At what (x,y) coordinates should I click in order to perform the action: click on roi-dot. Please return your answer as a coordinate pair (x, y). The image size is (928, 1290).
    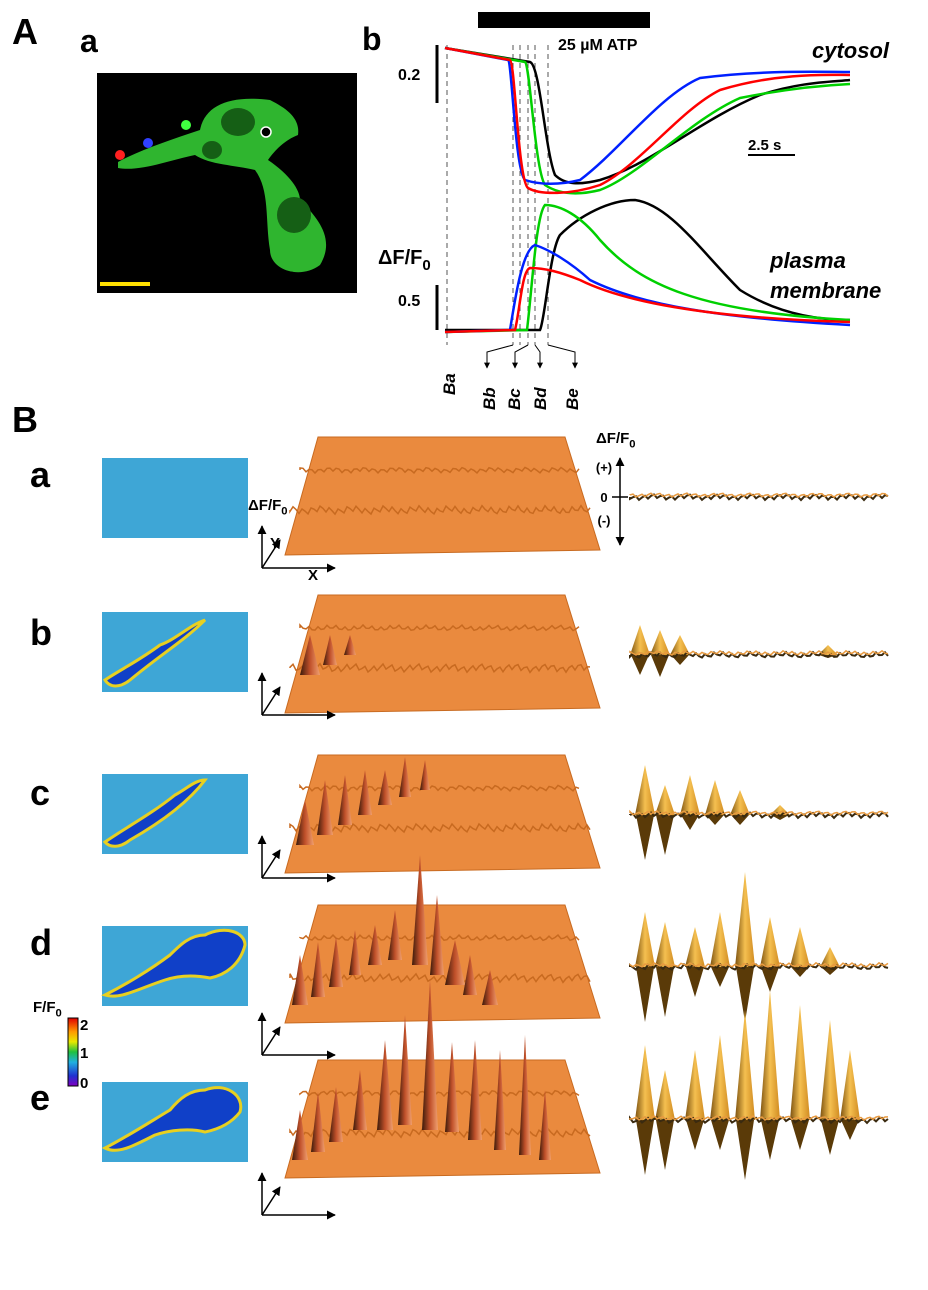
    Looking at the image, I should click on (266, 132).